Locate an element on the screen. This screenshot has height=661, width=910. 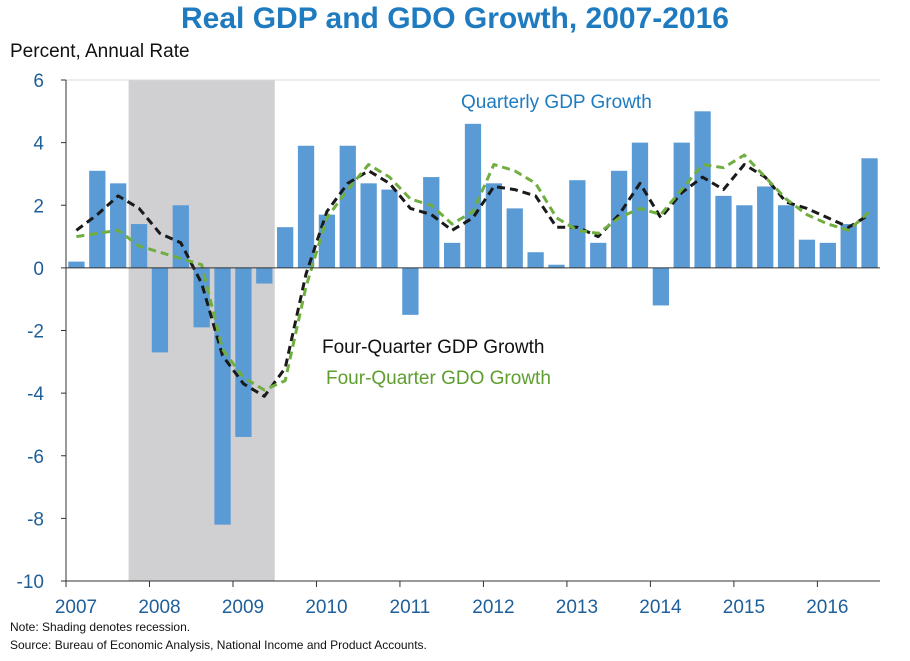
bar-2007Q1 is located at coordinates (76, 264).